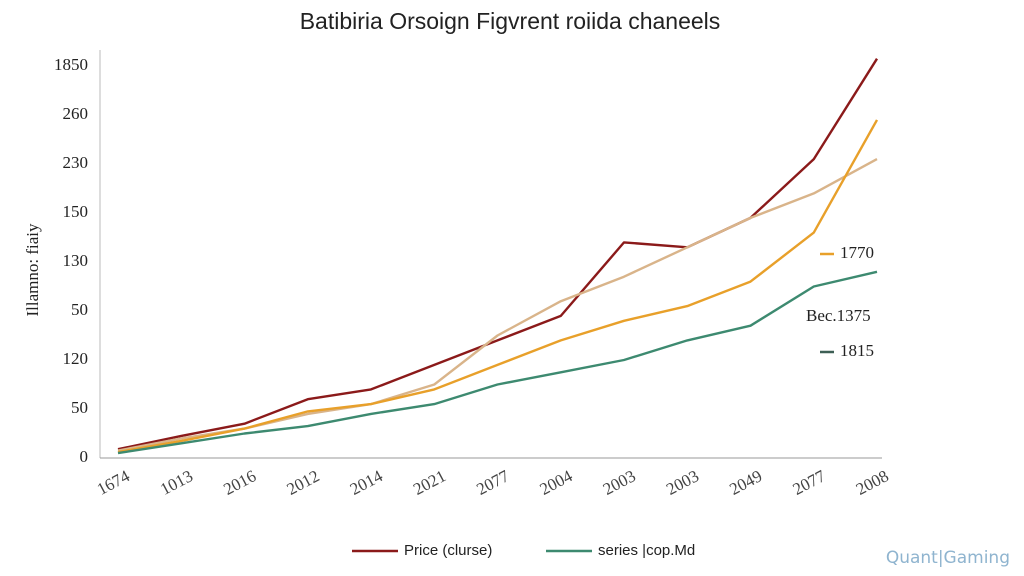 This screenshot has height=576, width=1024. What do you see at coordinates (76, 211) in the screenshot?
I see `y-tick-label: 150` at bounding box center [76, 211].